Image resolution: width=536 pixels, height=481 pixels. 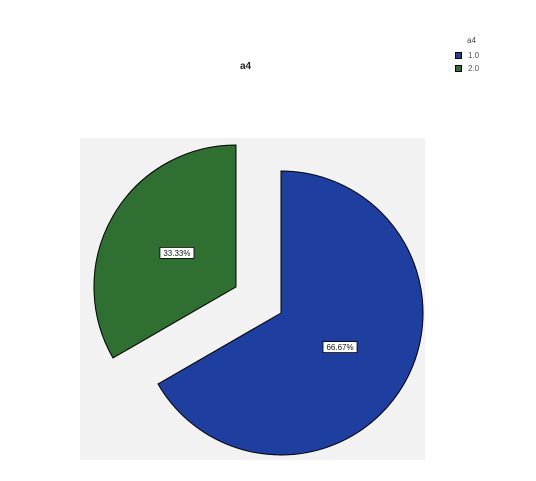 I want to click on legend-label: 1.0, so click(x=474, y=55).